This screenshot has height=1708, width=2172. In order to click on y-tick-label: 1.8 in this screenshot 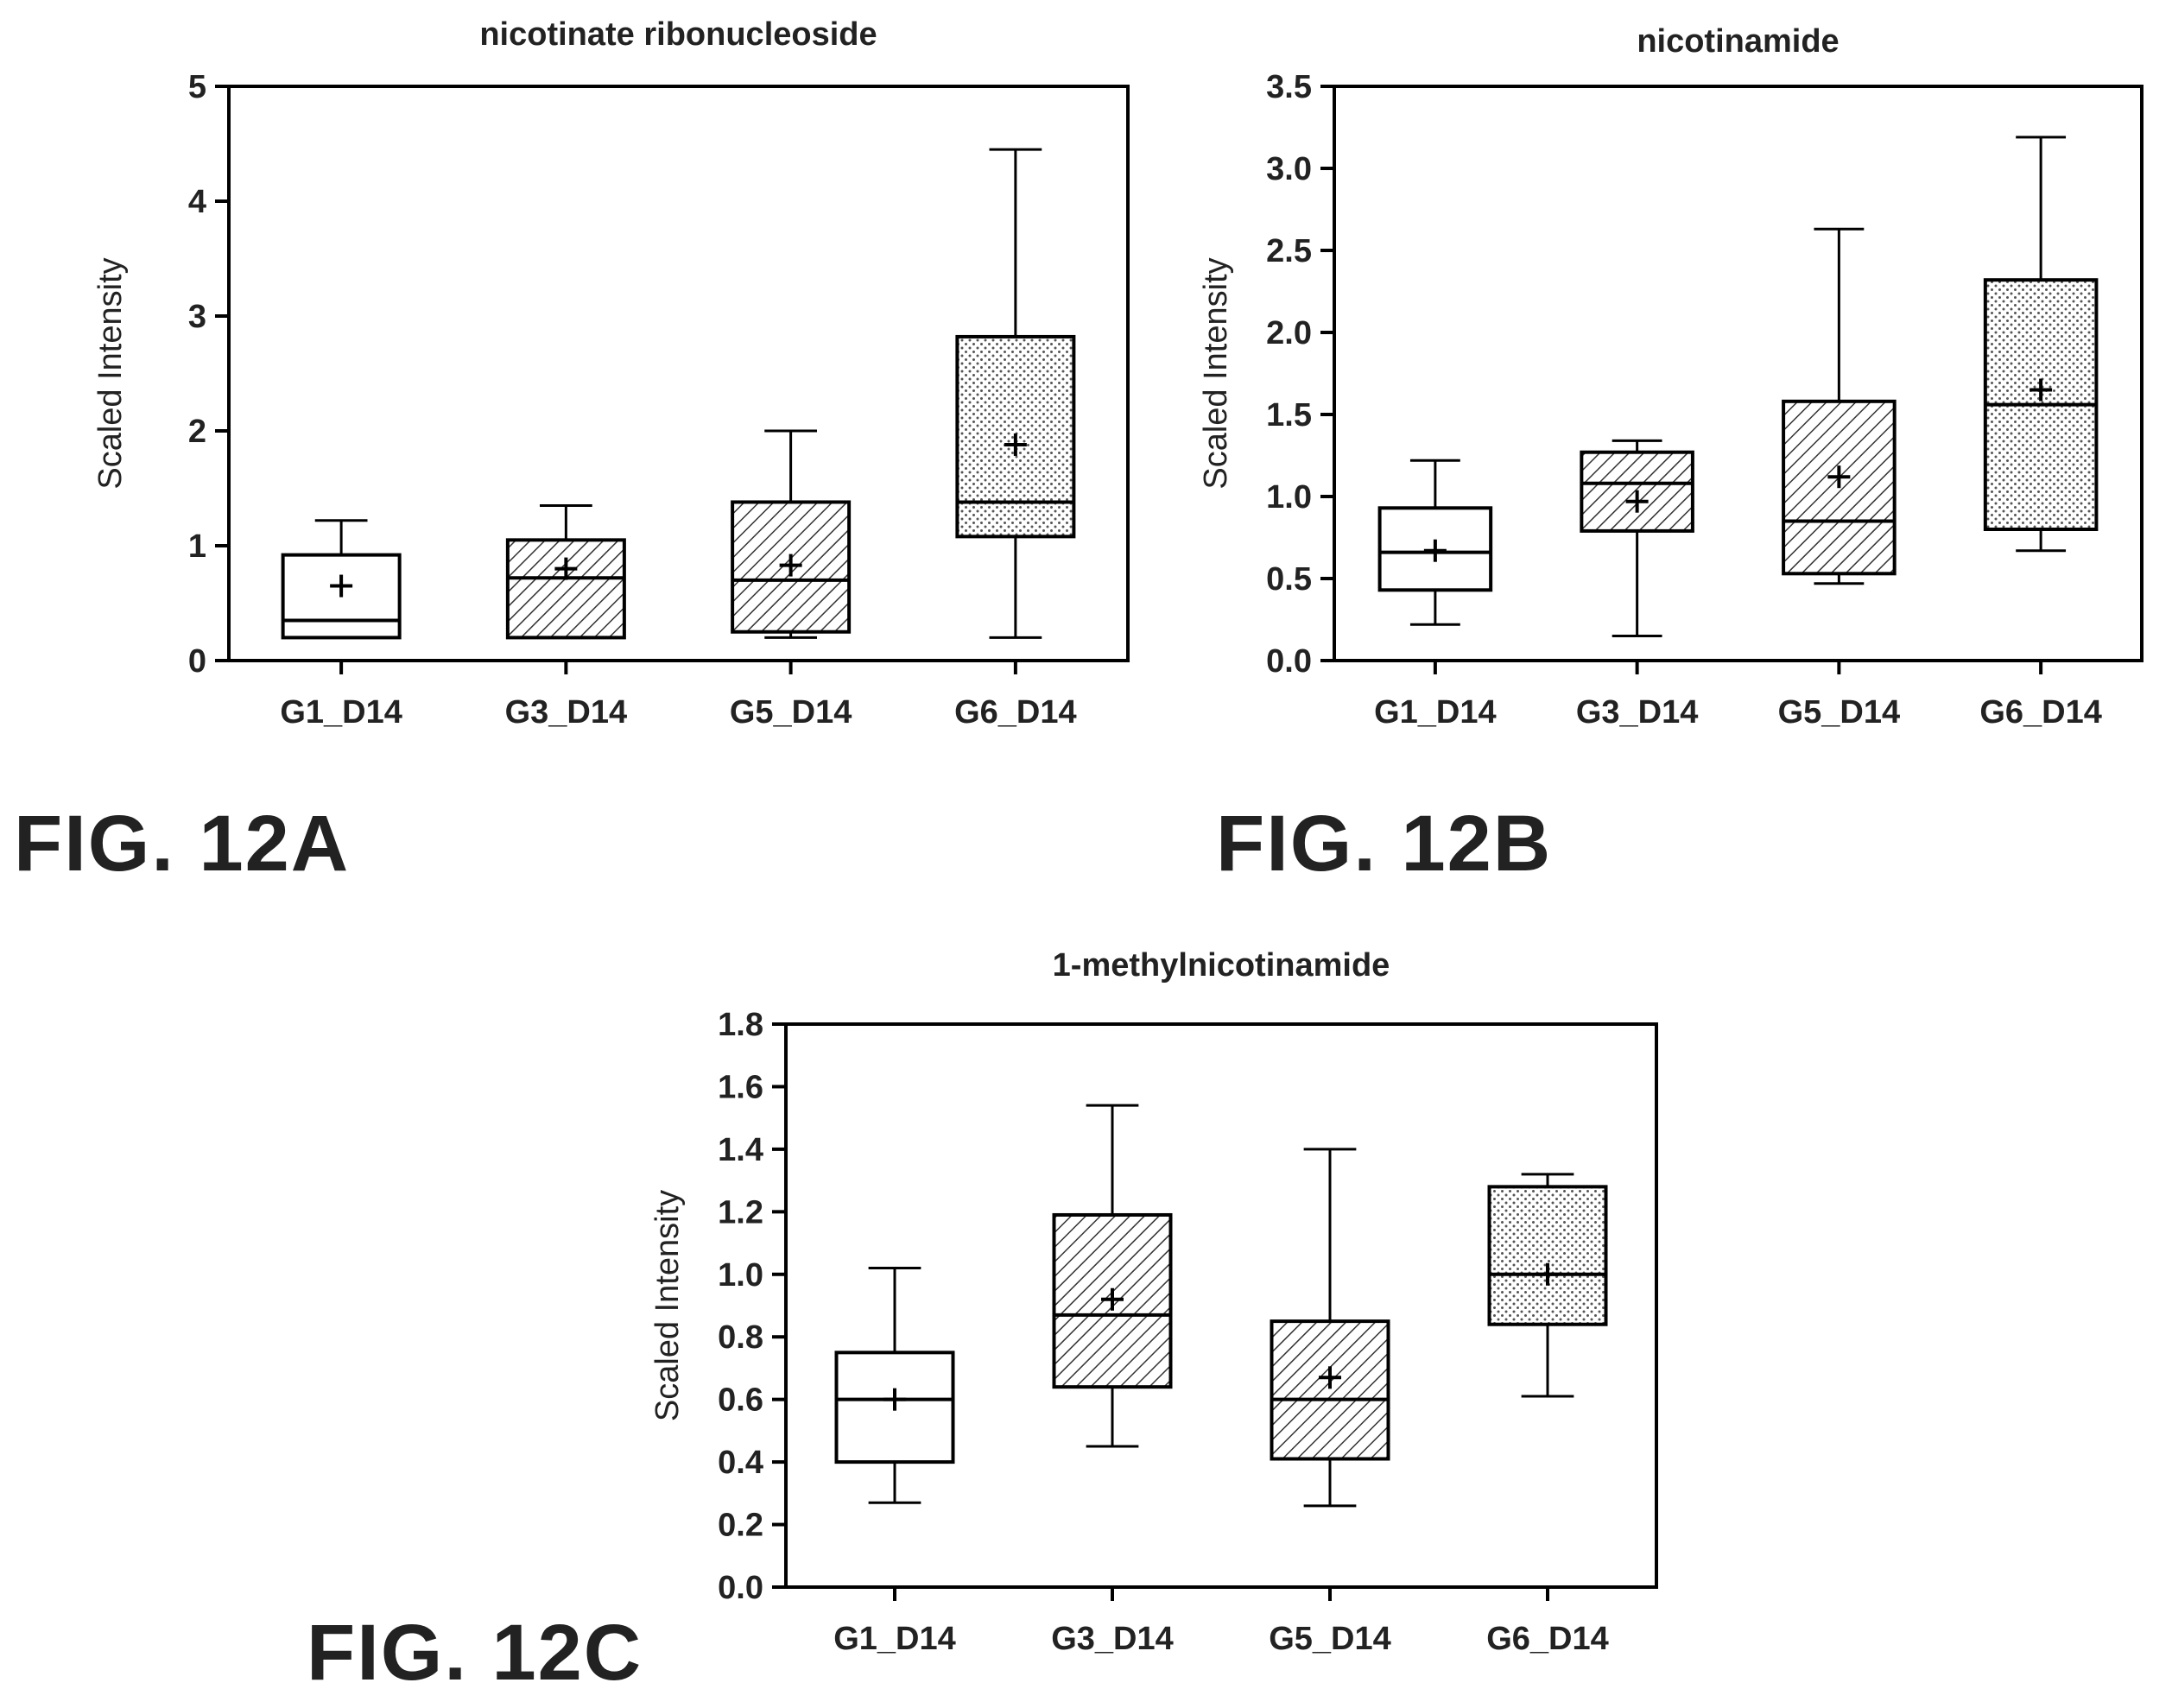, I will do `click(740, 1025)`.